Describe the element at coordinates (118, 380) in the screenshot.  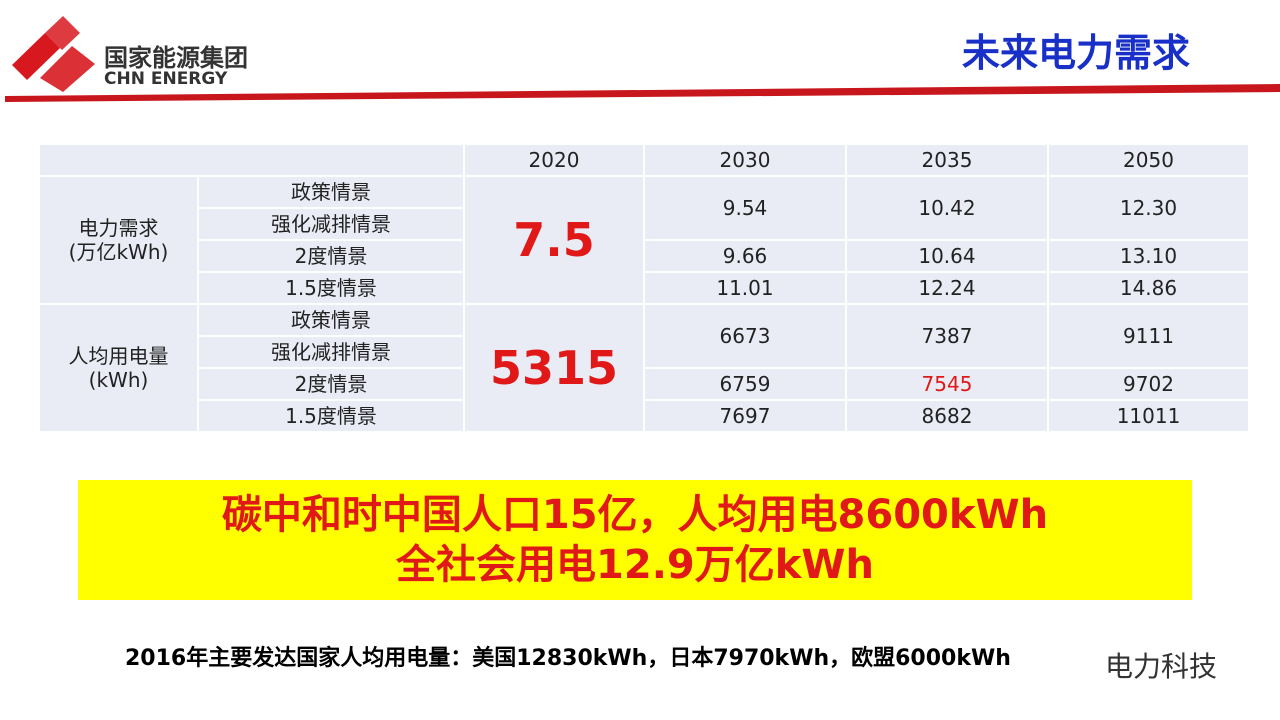
I see `group-label-line: (kWh)` at that location.